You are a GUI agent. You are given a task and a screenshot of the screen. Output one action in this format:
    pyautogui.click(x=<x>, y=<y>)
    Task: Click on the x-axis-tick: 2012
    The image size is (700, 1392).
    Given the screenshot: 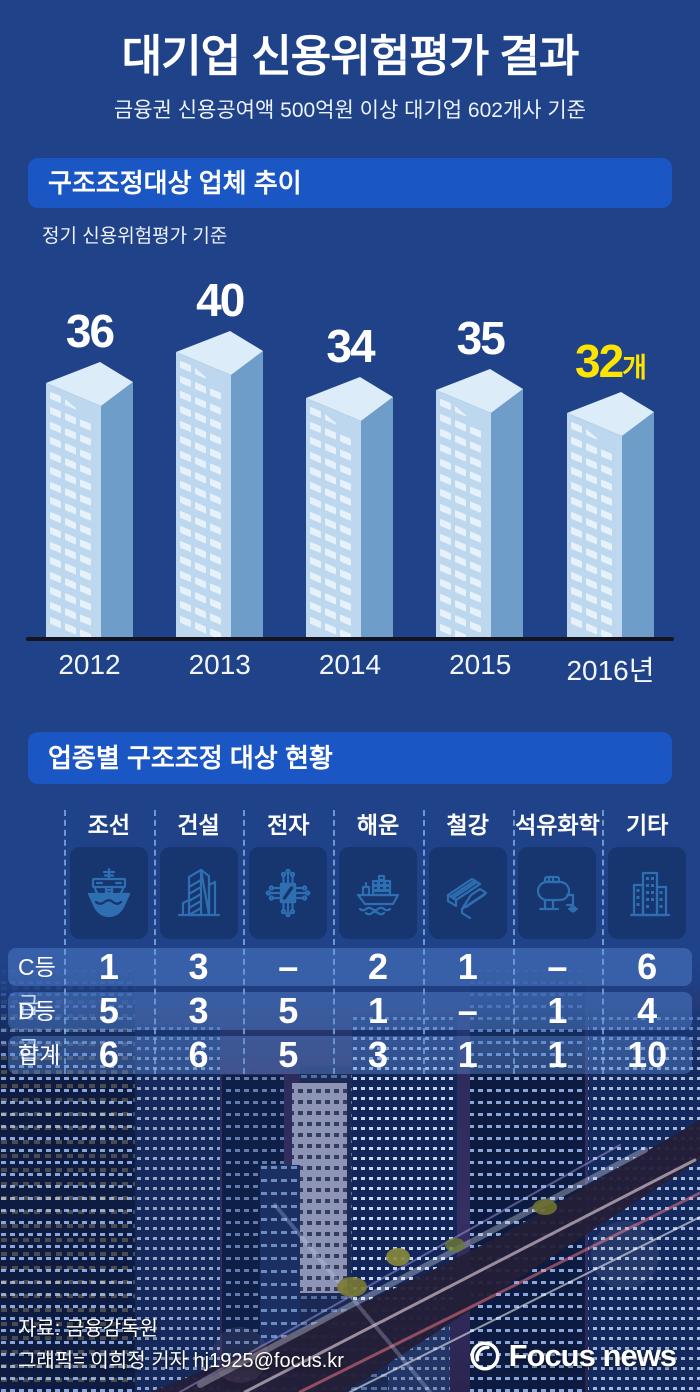 What is the action you would take?
    pyautogui.click(x=89, y=664)
    